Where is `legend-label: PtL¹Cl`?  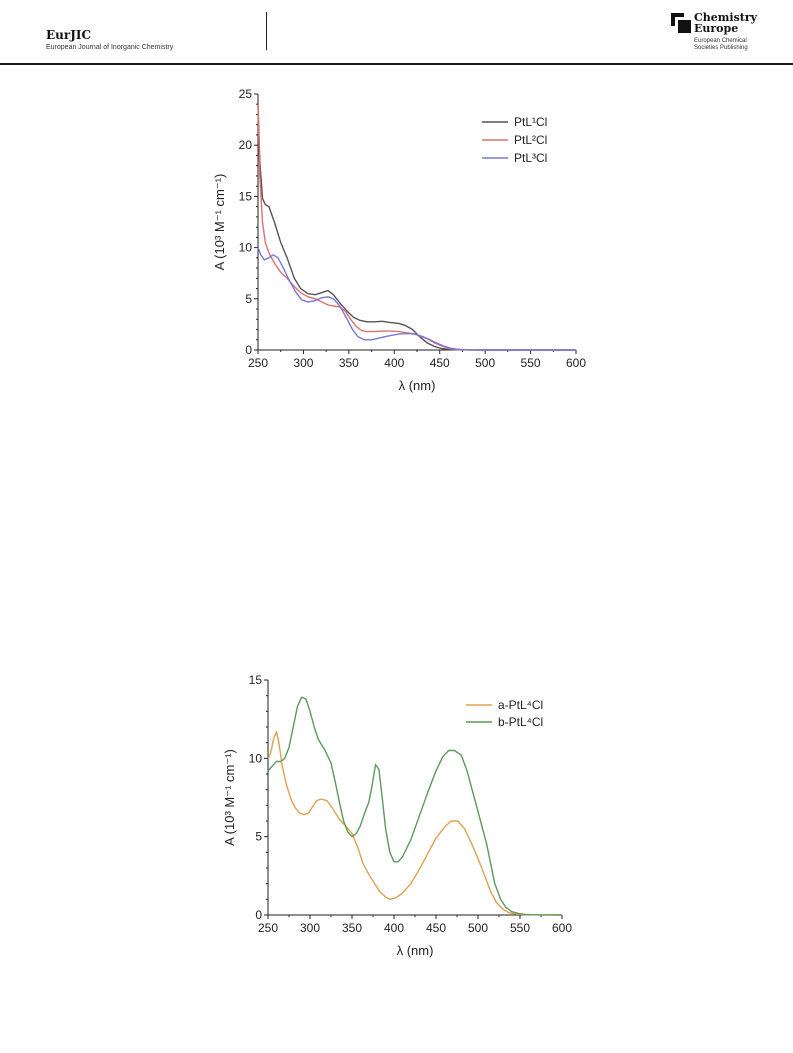 legend-label: PtL¹Cl is located at coordinates (530, 122).